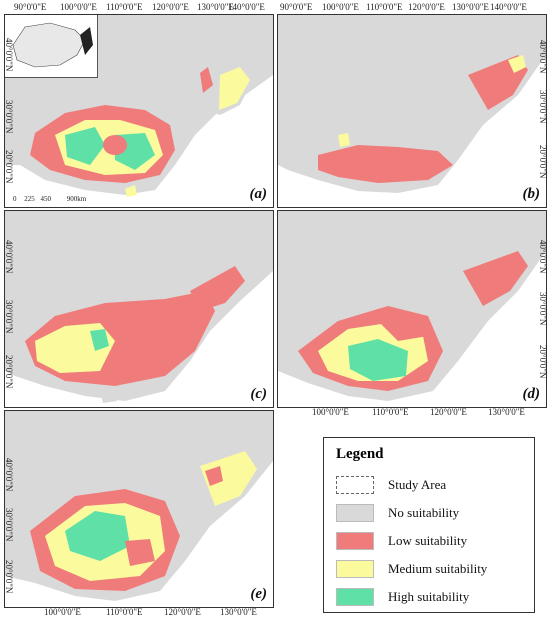 This screenshot has width=550, height=619. I want to click on legend-label-low-suitability: Low suitability, so click(428, 540).